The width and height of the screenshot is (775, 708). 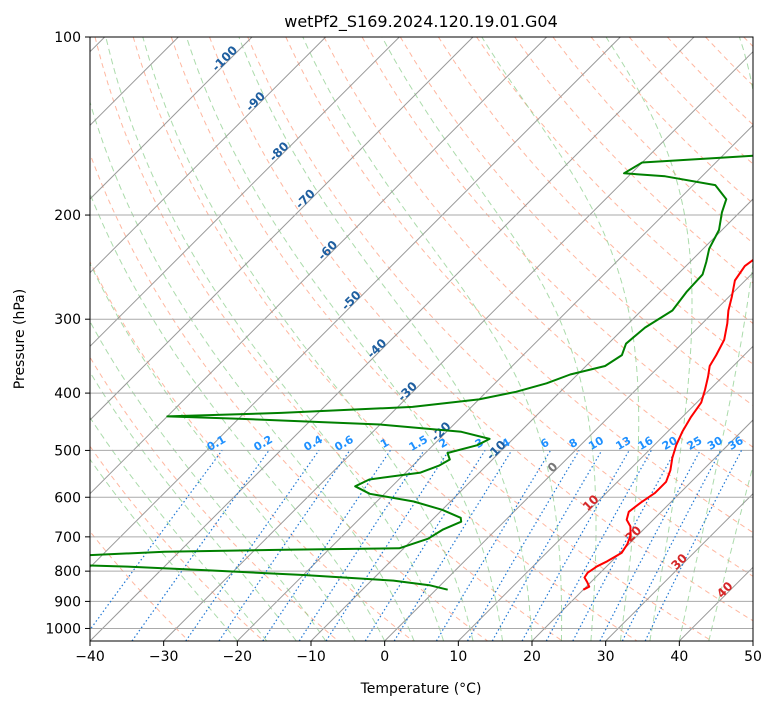 I want to click on y-tick-label: 400, so click(x=67, y=394).